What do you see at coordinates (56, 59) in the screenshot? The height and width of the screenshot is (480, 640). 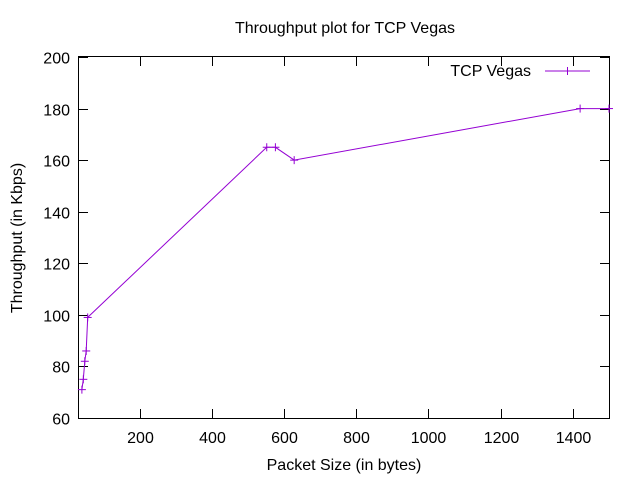 I see `y-tick-label: 200` at bounding box center [56, 59].